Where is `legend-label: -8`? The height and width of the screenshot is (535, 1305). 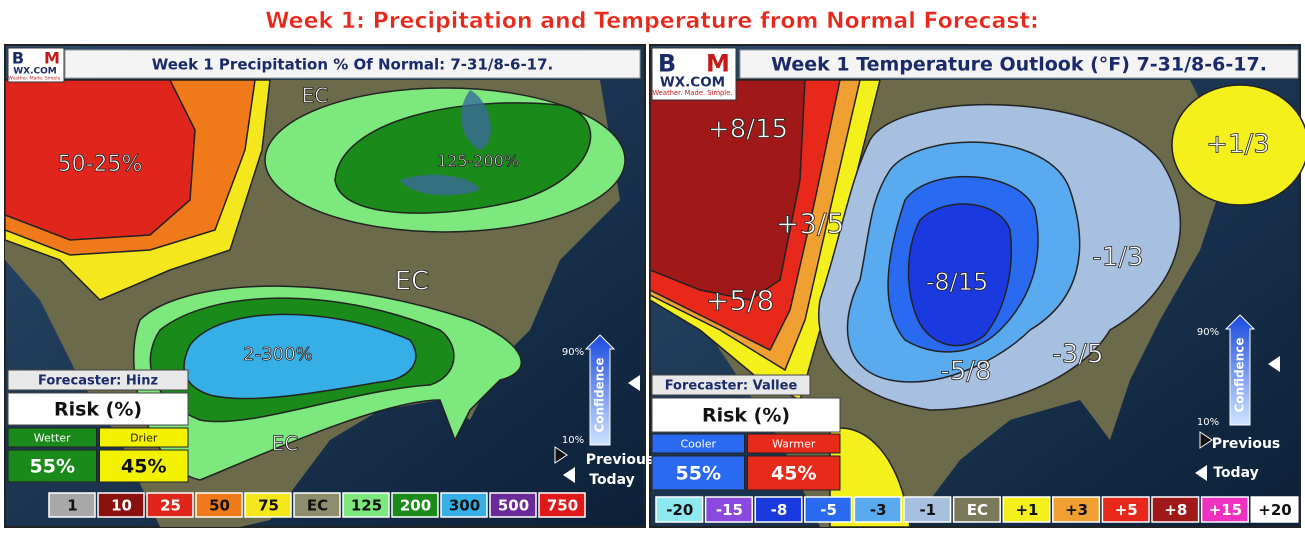 legend-label: -8 is located at coordinates (779, 510).